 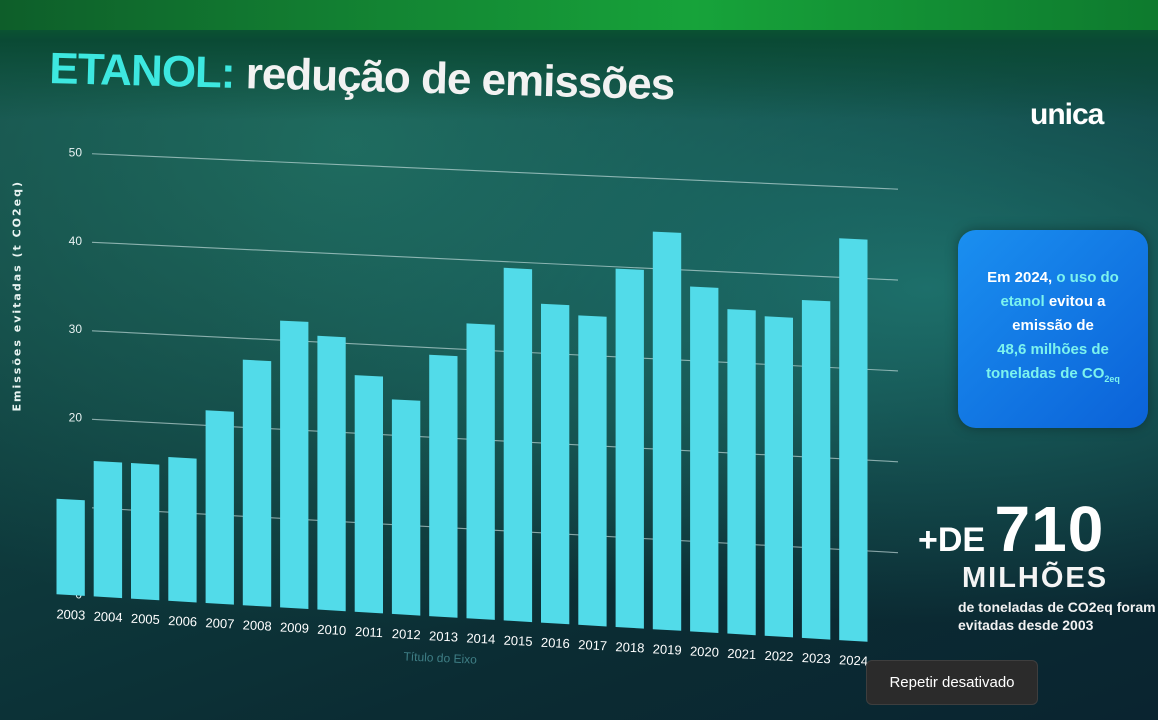 What do you see at coordinates (368, 494) in the screenshot?
I see `bar-2011` at bounding box center [368, 494].